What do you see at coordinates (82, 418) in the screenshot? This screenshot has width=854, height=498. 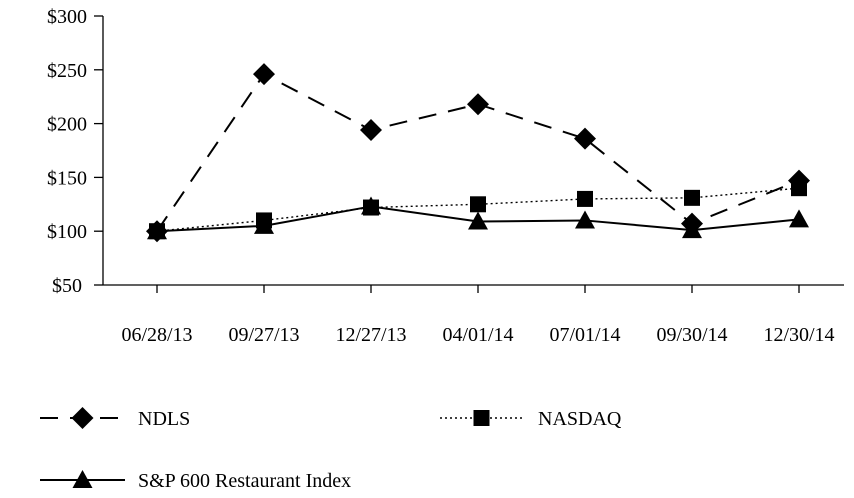 I see `legend-marker-ndls` at bounding box center [82, 418].